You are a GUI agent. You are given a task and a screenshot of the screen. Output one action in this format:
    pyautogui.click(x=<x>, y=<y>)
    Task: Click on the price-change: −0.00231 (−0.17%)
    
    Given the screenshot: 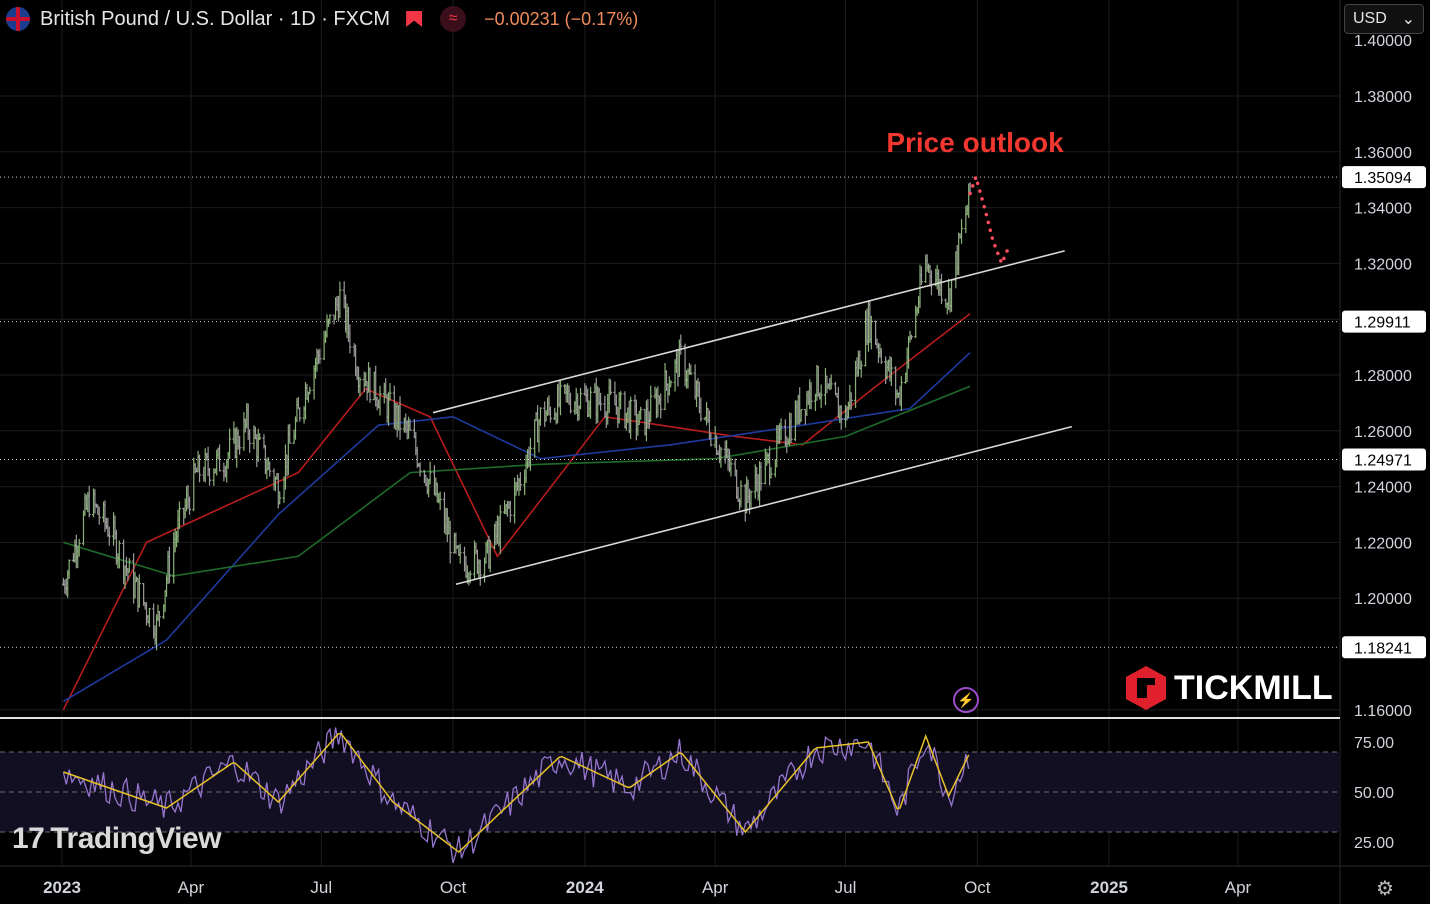 What is the action you would take?
    pyautogui.click(x=561, y=18)
    